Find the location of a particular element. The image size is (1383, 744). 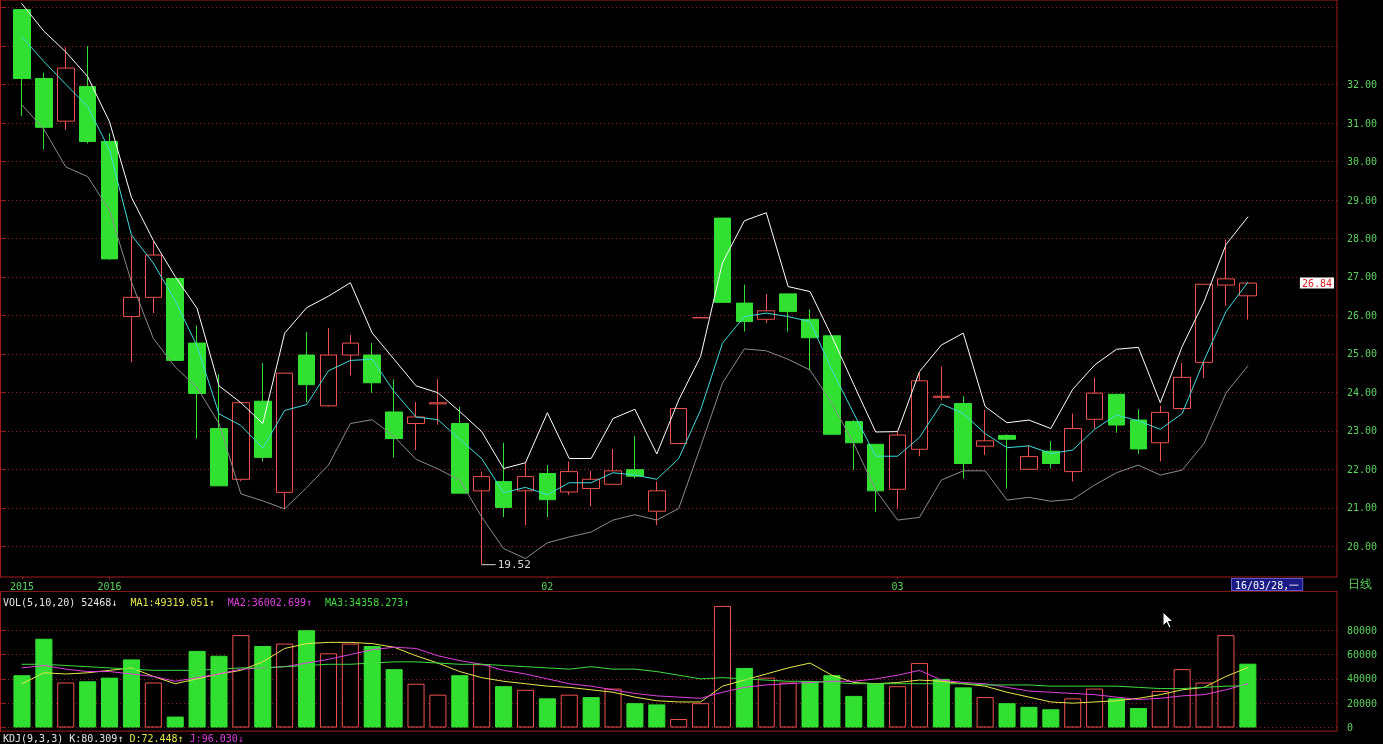

text: 26.84 is located at coordinates (1316, 283).